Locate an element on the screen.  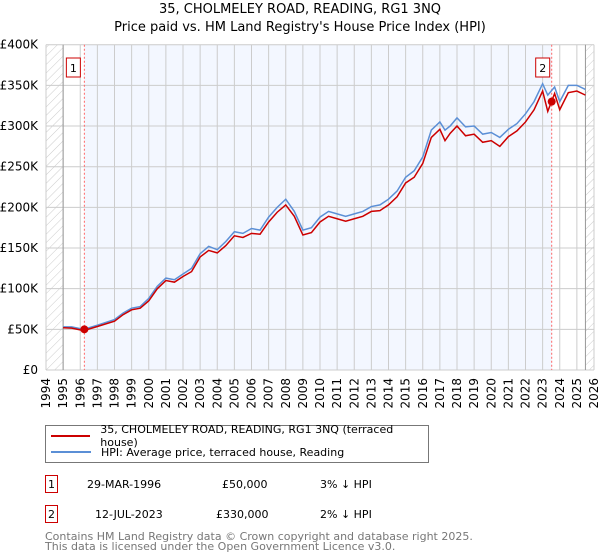
x-tick-label: 2011 is located at coordinates (337, 393).